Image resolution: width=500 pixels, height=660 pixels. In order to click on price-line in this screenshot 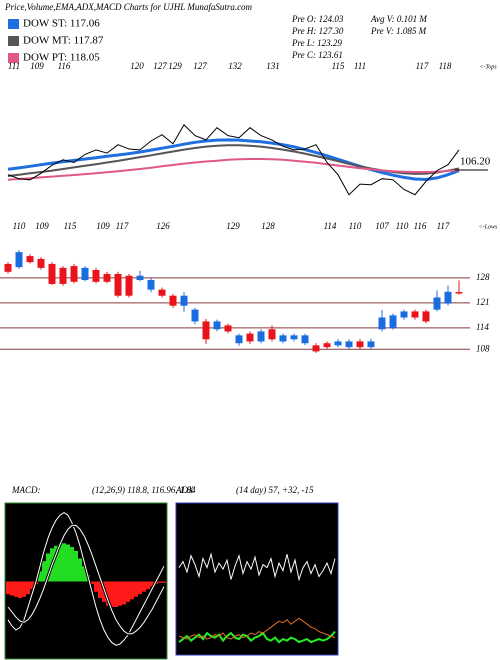, I will do `click(233, 159)`.